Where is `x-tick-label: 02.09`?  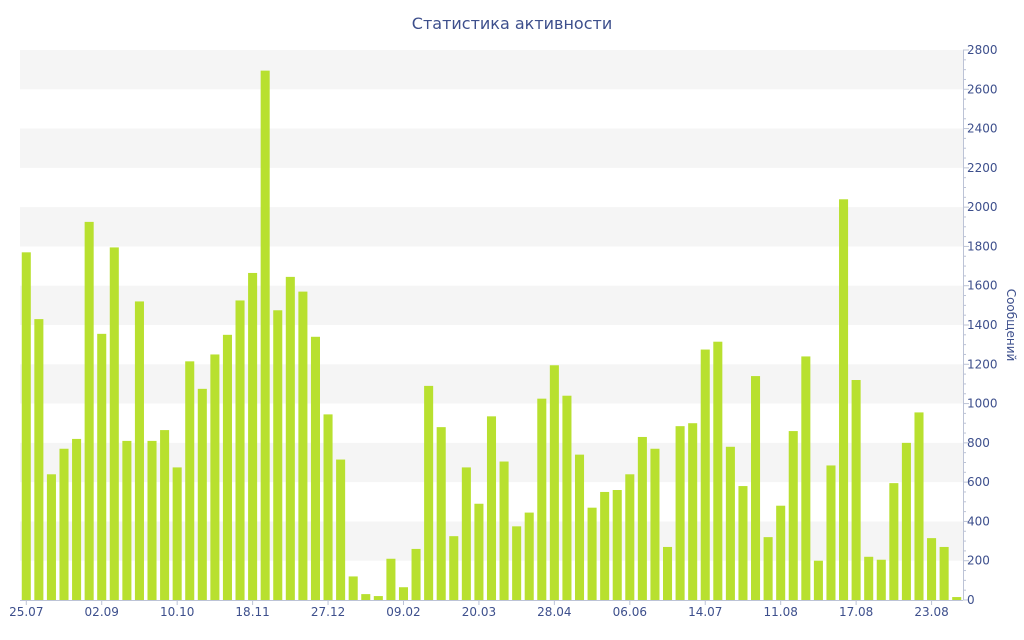 x-tick-label: 02.09 is located at coordinates (102, 612).